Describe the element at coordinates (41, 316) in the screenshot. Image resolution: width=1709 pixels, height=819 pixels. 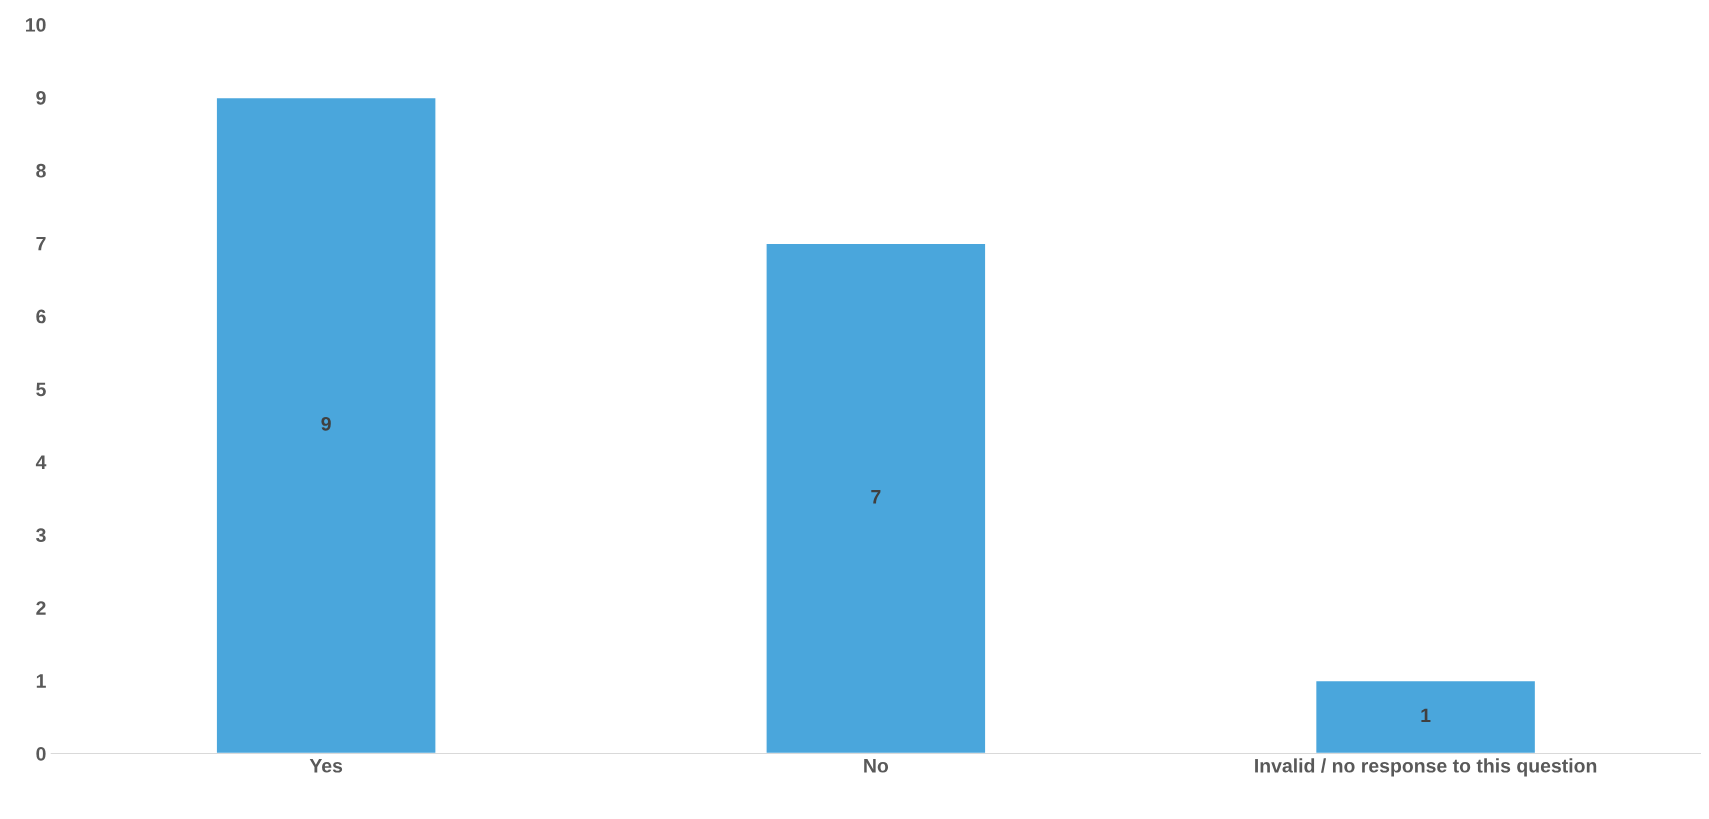
I see `y-tick-label: 6` at that location.